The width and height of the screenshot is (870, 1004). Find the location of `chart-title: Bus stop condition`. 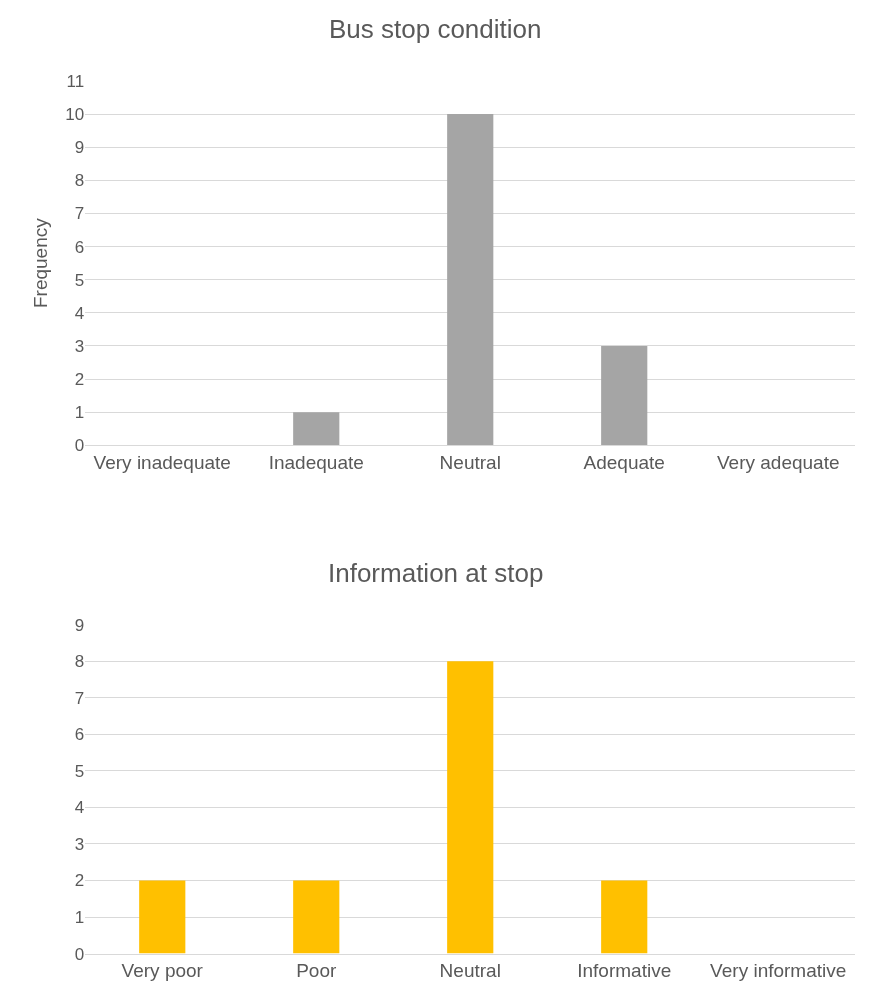

chart-title: Bus stop condition is located at coordinates (435, 29).